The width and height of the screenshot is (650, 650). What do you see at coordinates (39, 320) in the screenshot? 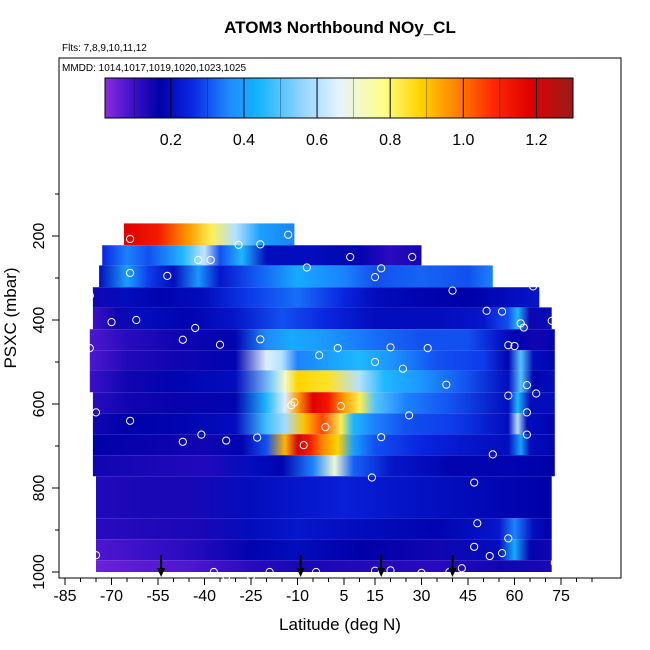
I see `y-tick-label: 400` at bounding box center [39, 320].